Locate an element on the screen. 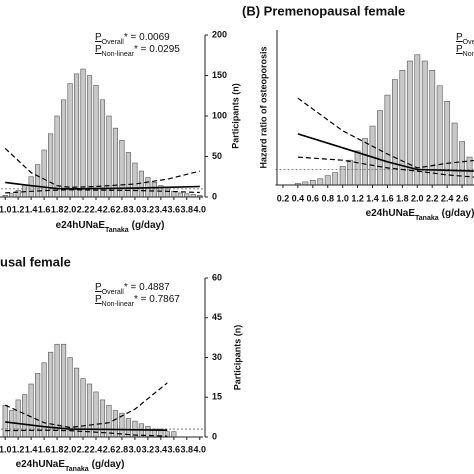 The width and height of the screenshot is (474, 474). p-value-annotation: POverall* = 0.4887 is located at coordinates (132, 289).